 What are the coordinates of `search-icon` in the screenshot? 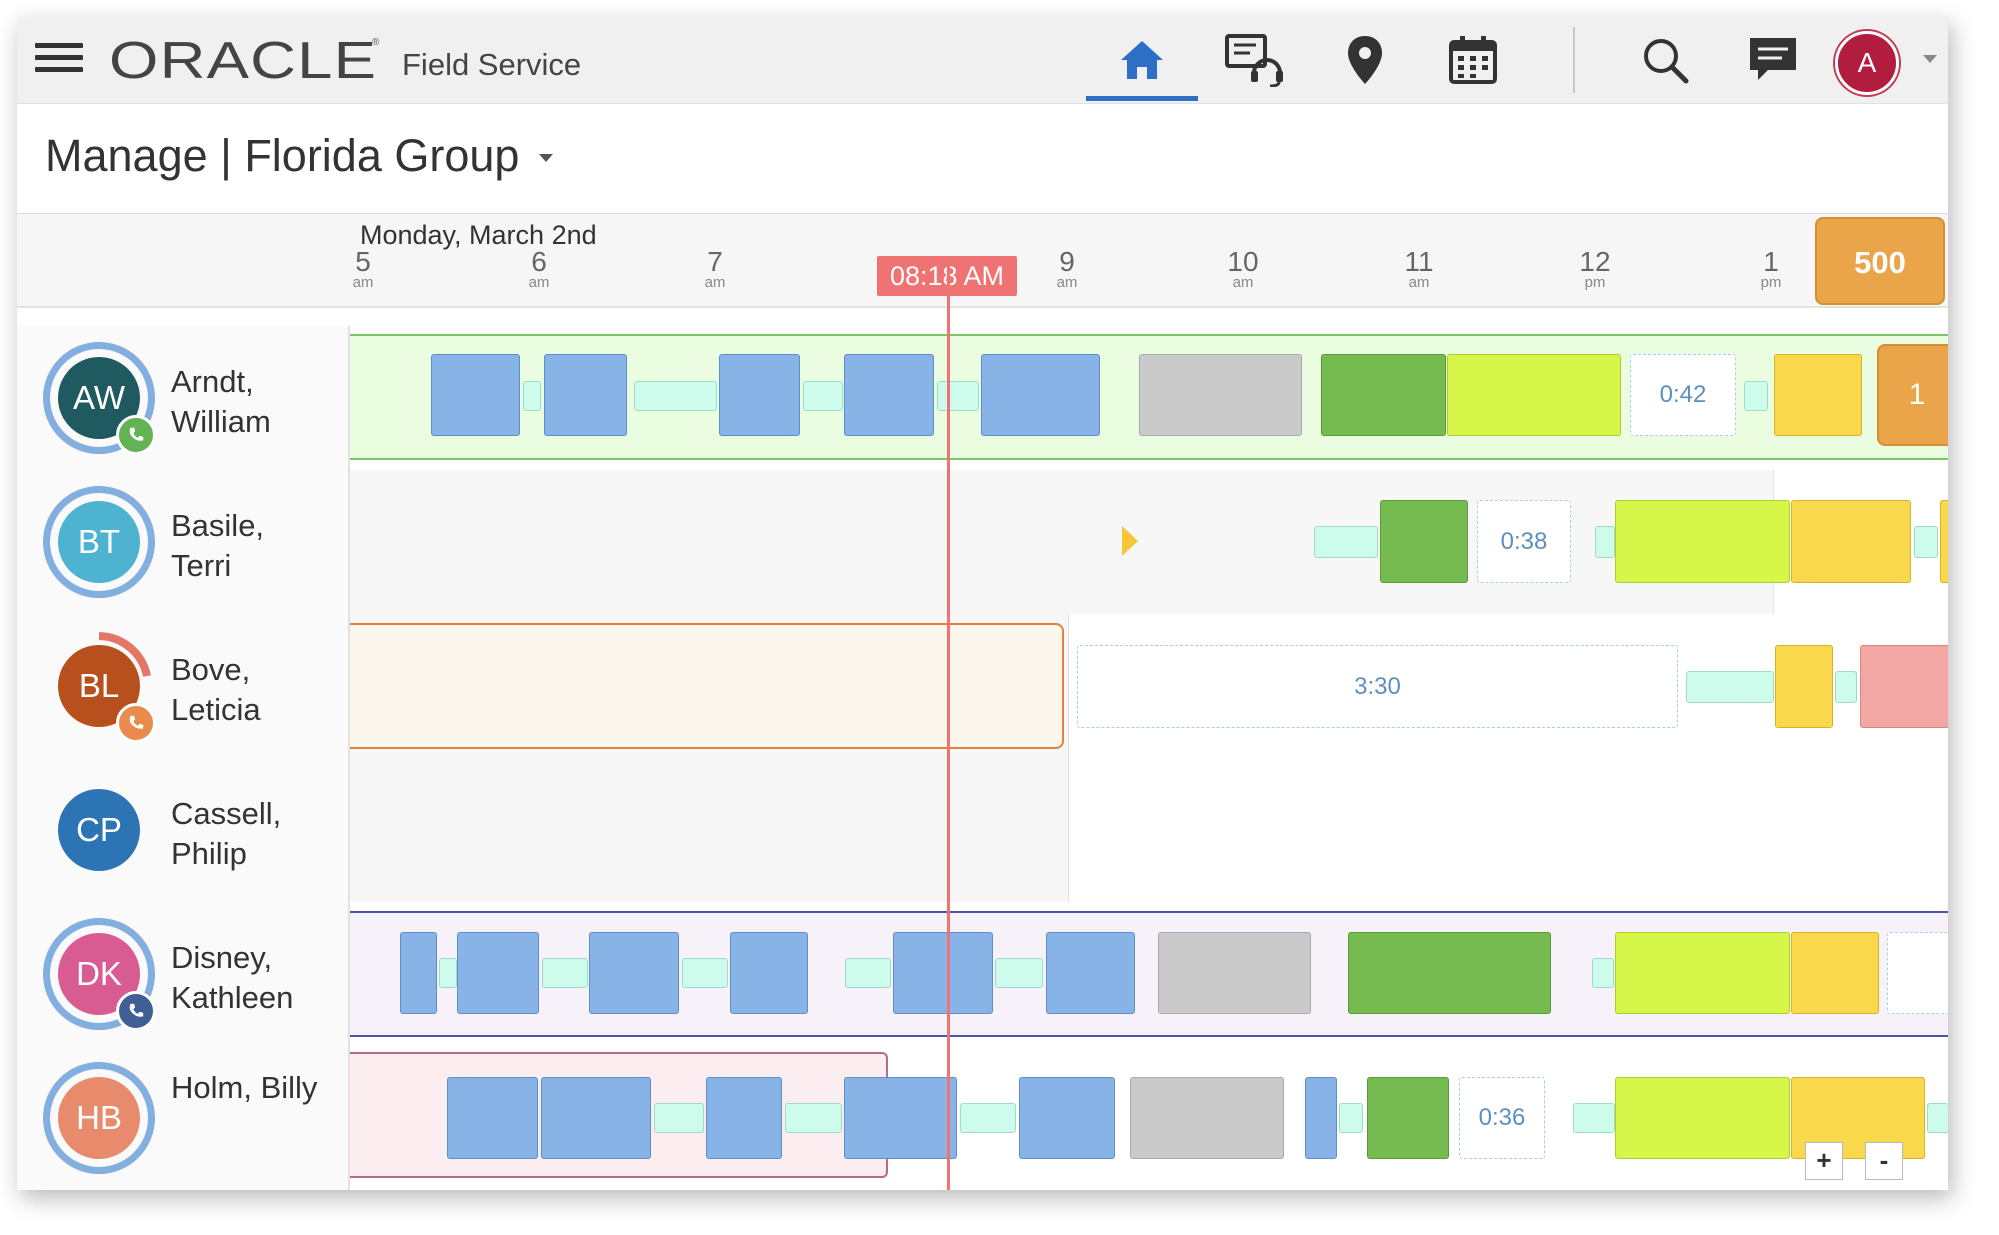 It's located at (1665, 60).